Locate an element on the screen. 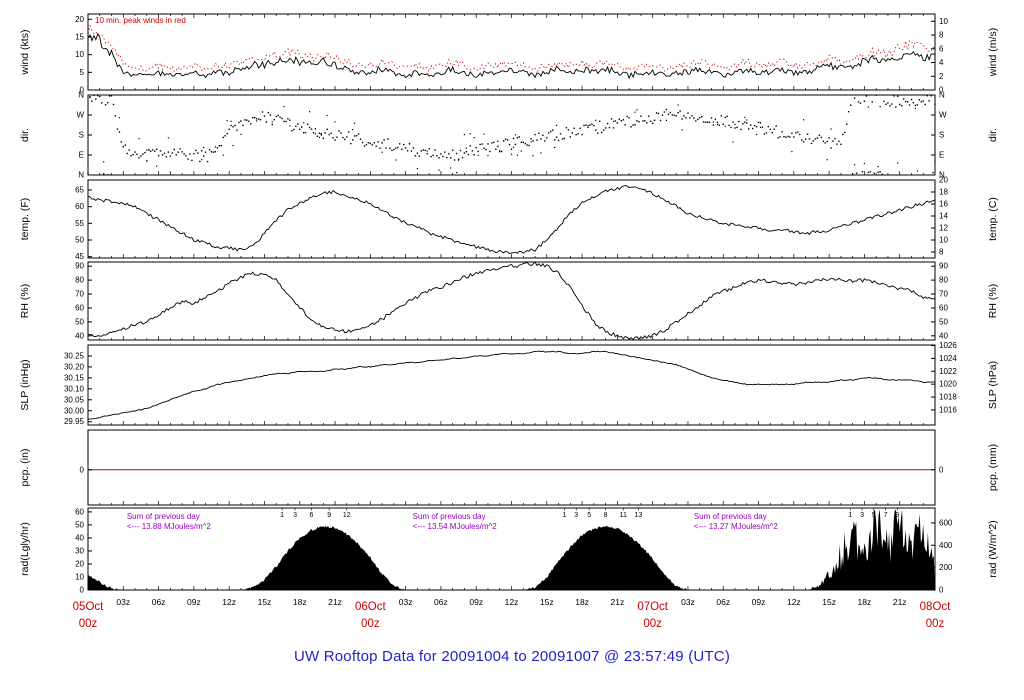 The image size is (1024, 700). svg-text: 30 is located at coordinates (79, 550).